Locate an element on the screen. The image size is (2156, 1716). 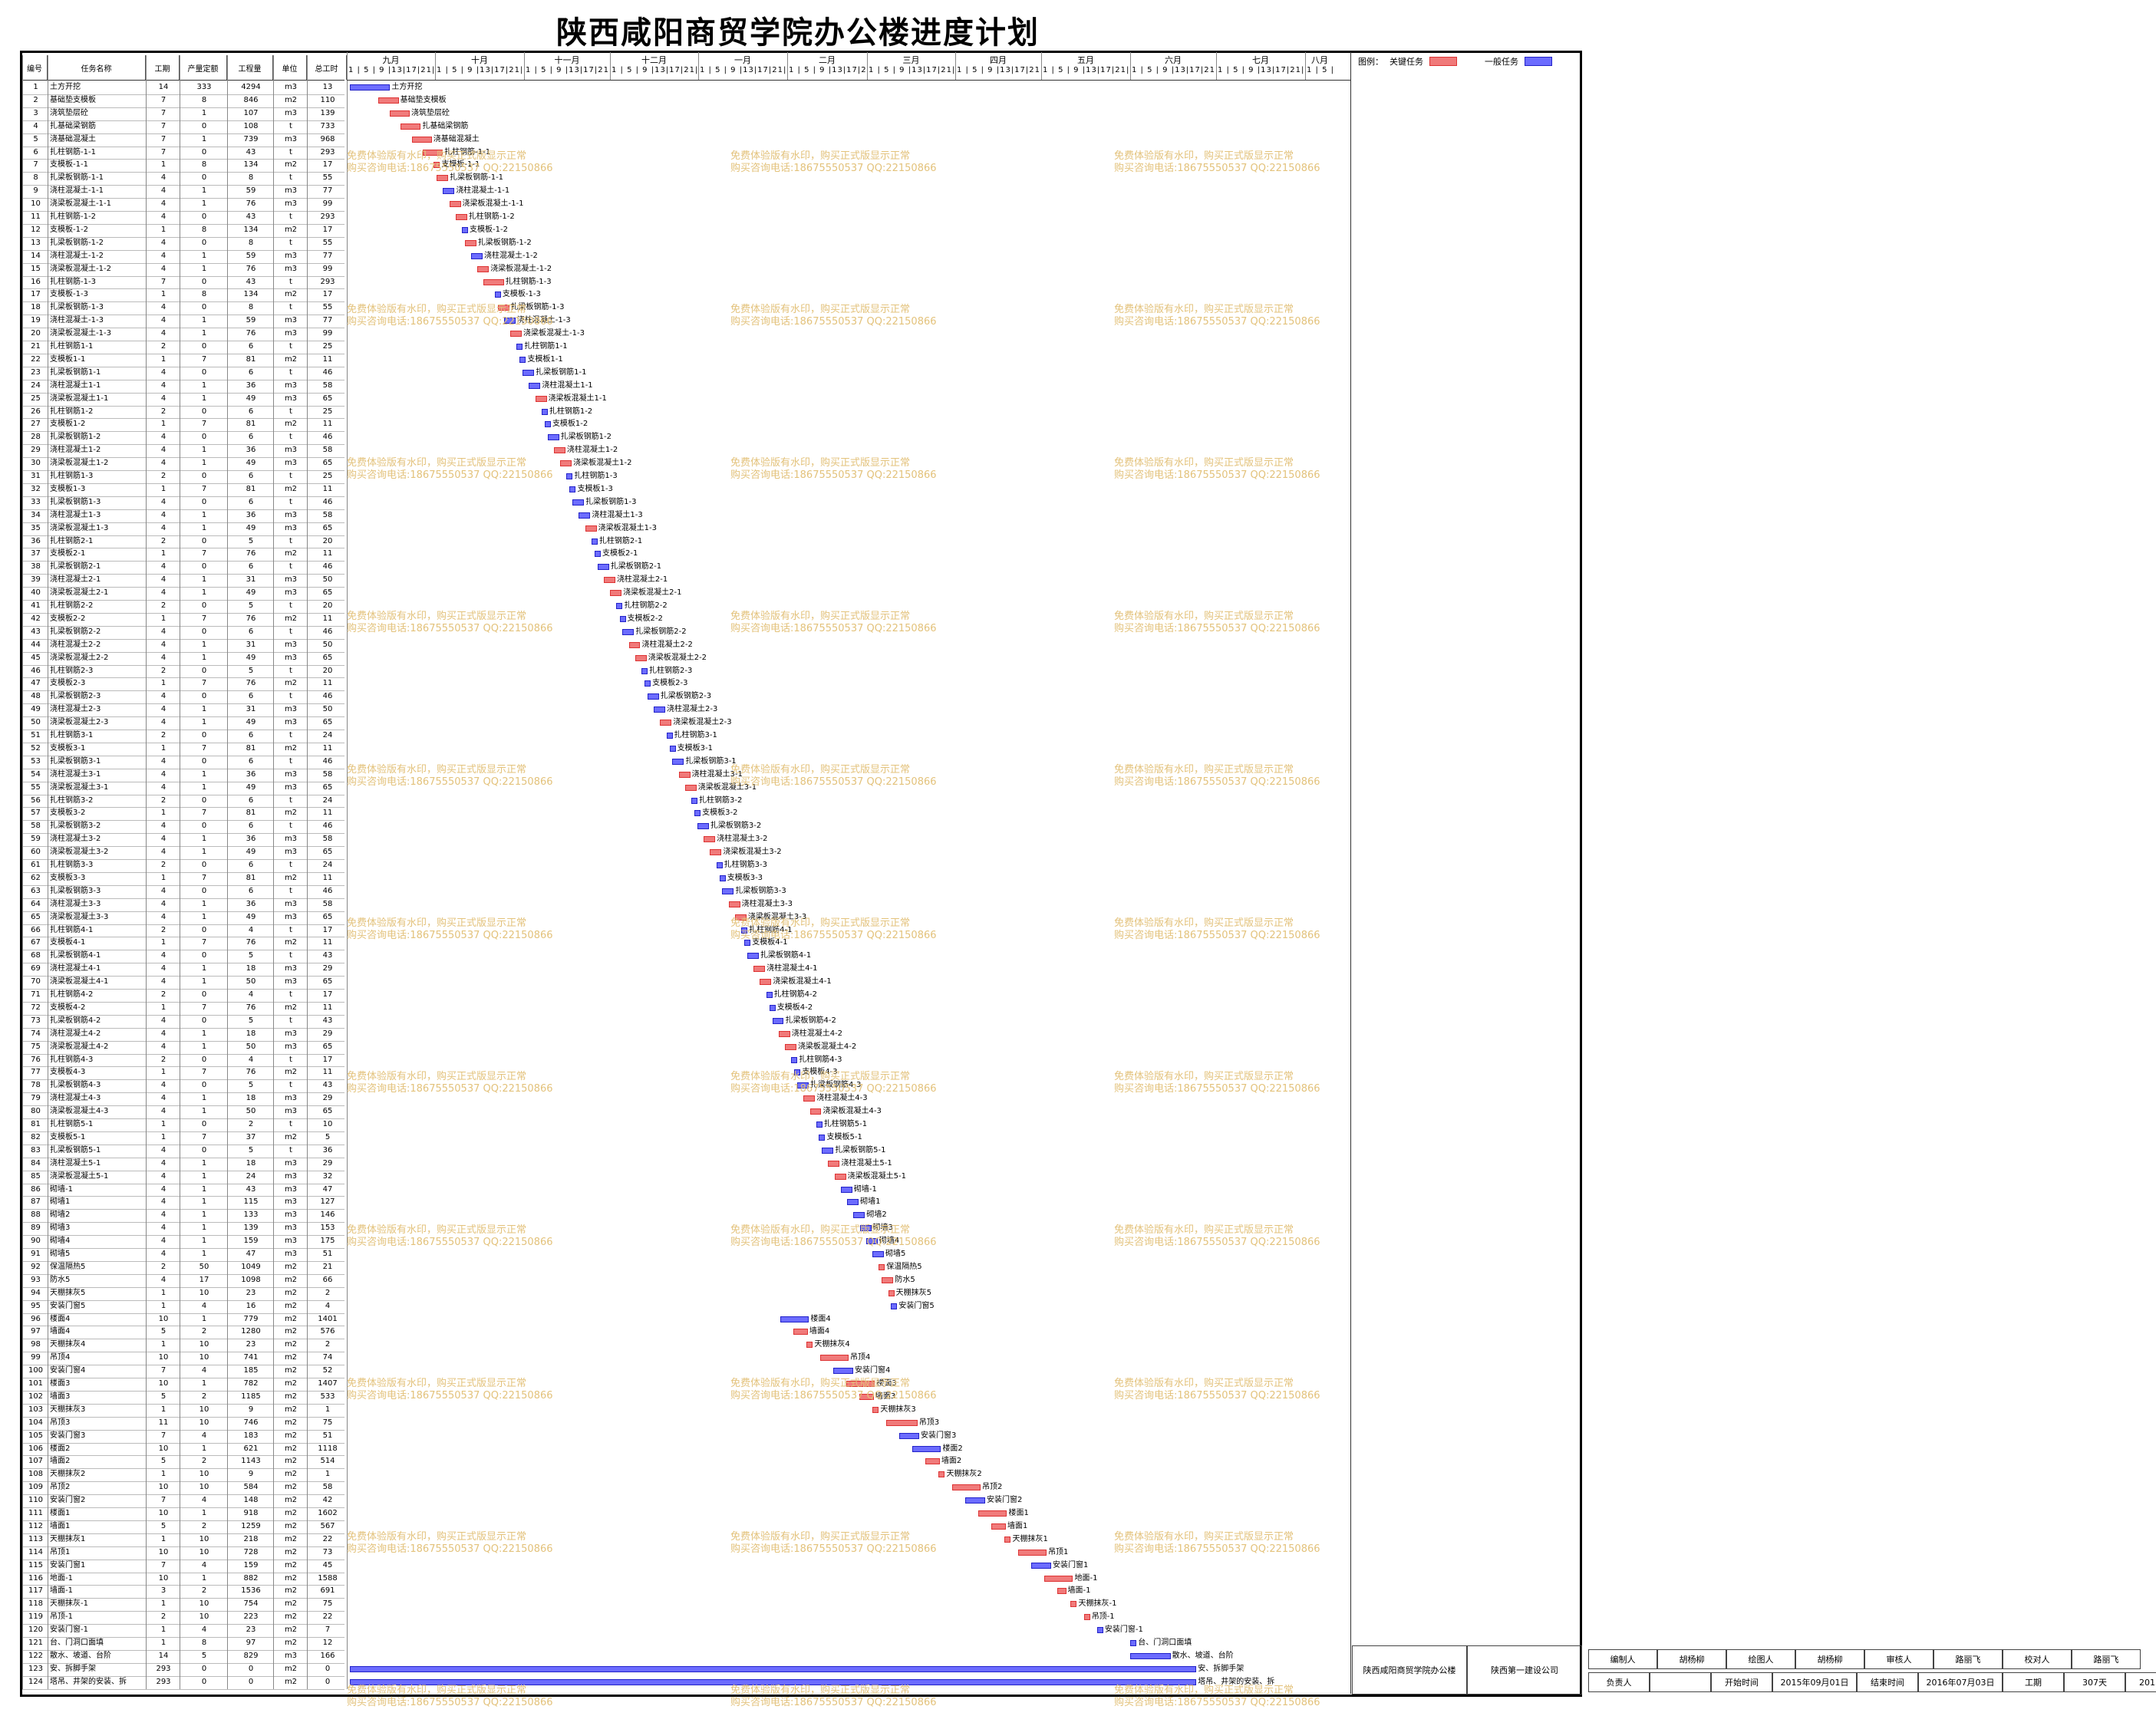
day-ticks: 1 | 5 | 9 |13|17|21|25 is located at coordinates (1173, 70).